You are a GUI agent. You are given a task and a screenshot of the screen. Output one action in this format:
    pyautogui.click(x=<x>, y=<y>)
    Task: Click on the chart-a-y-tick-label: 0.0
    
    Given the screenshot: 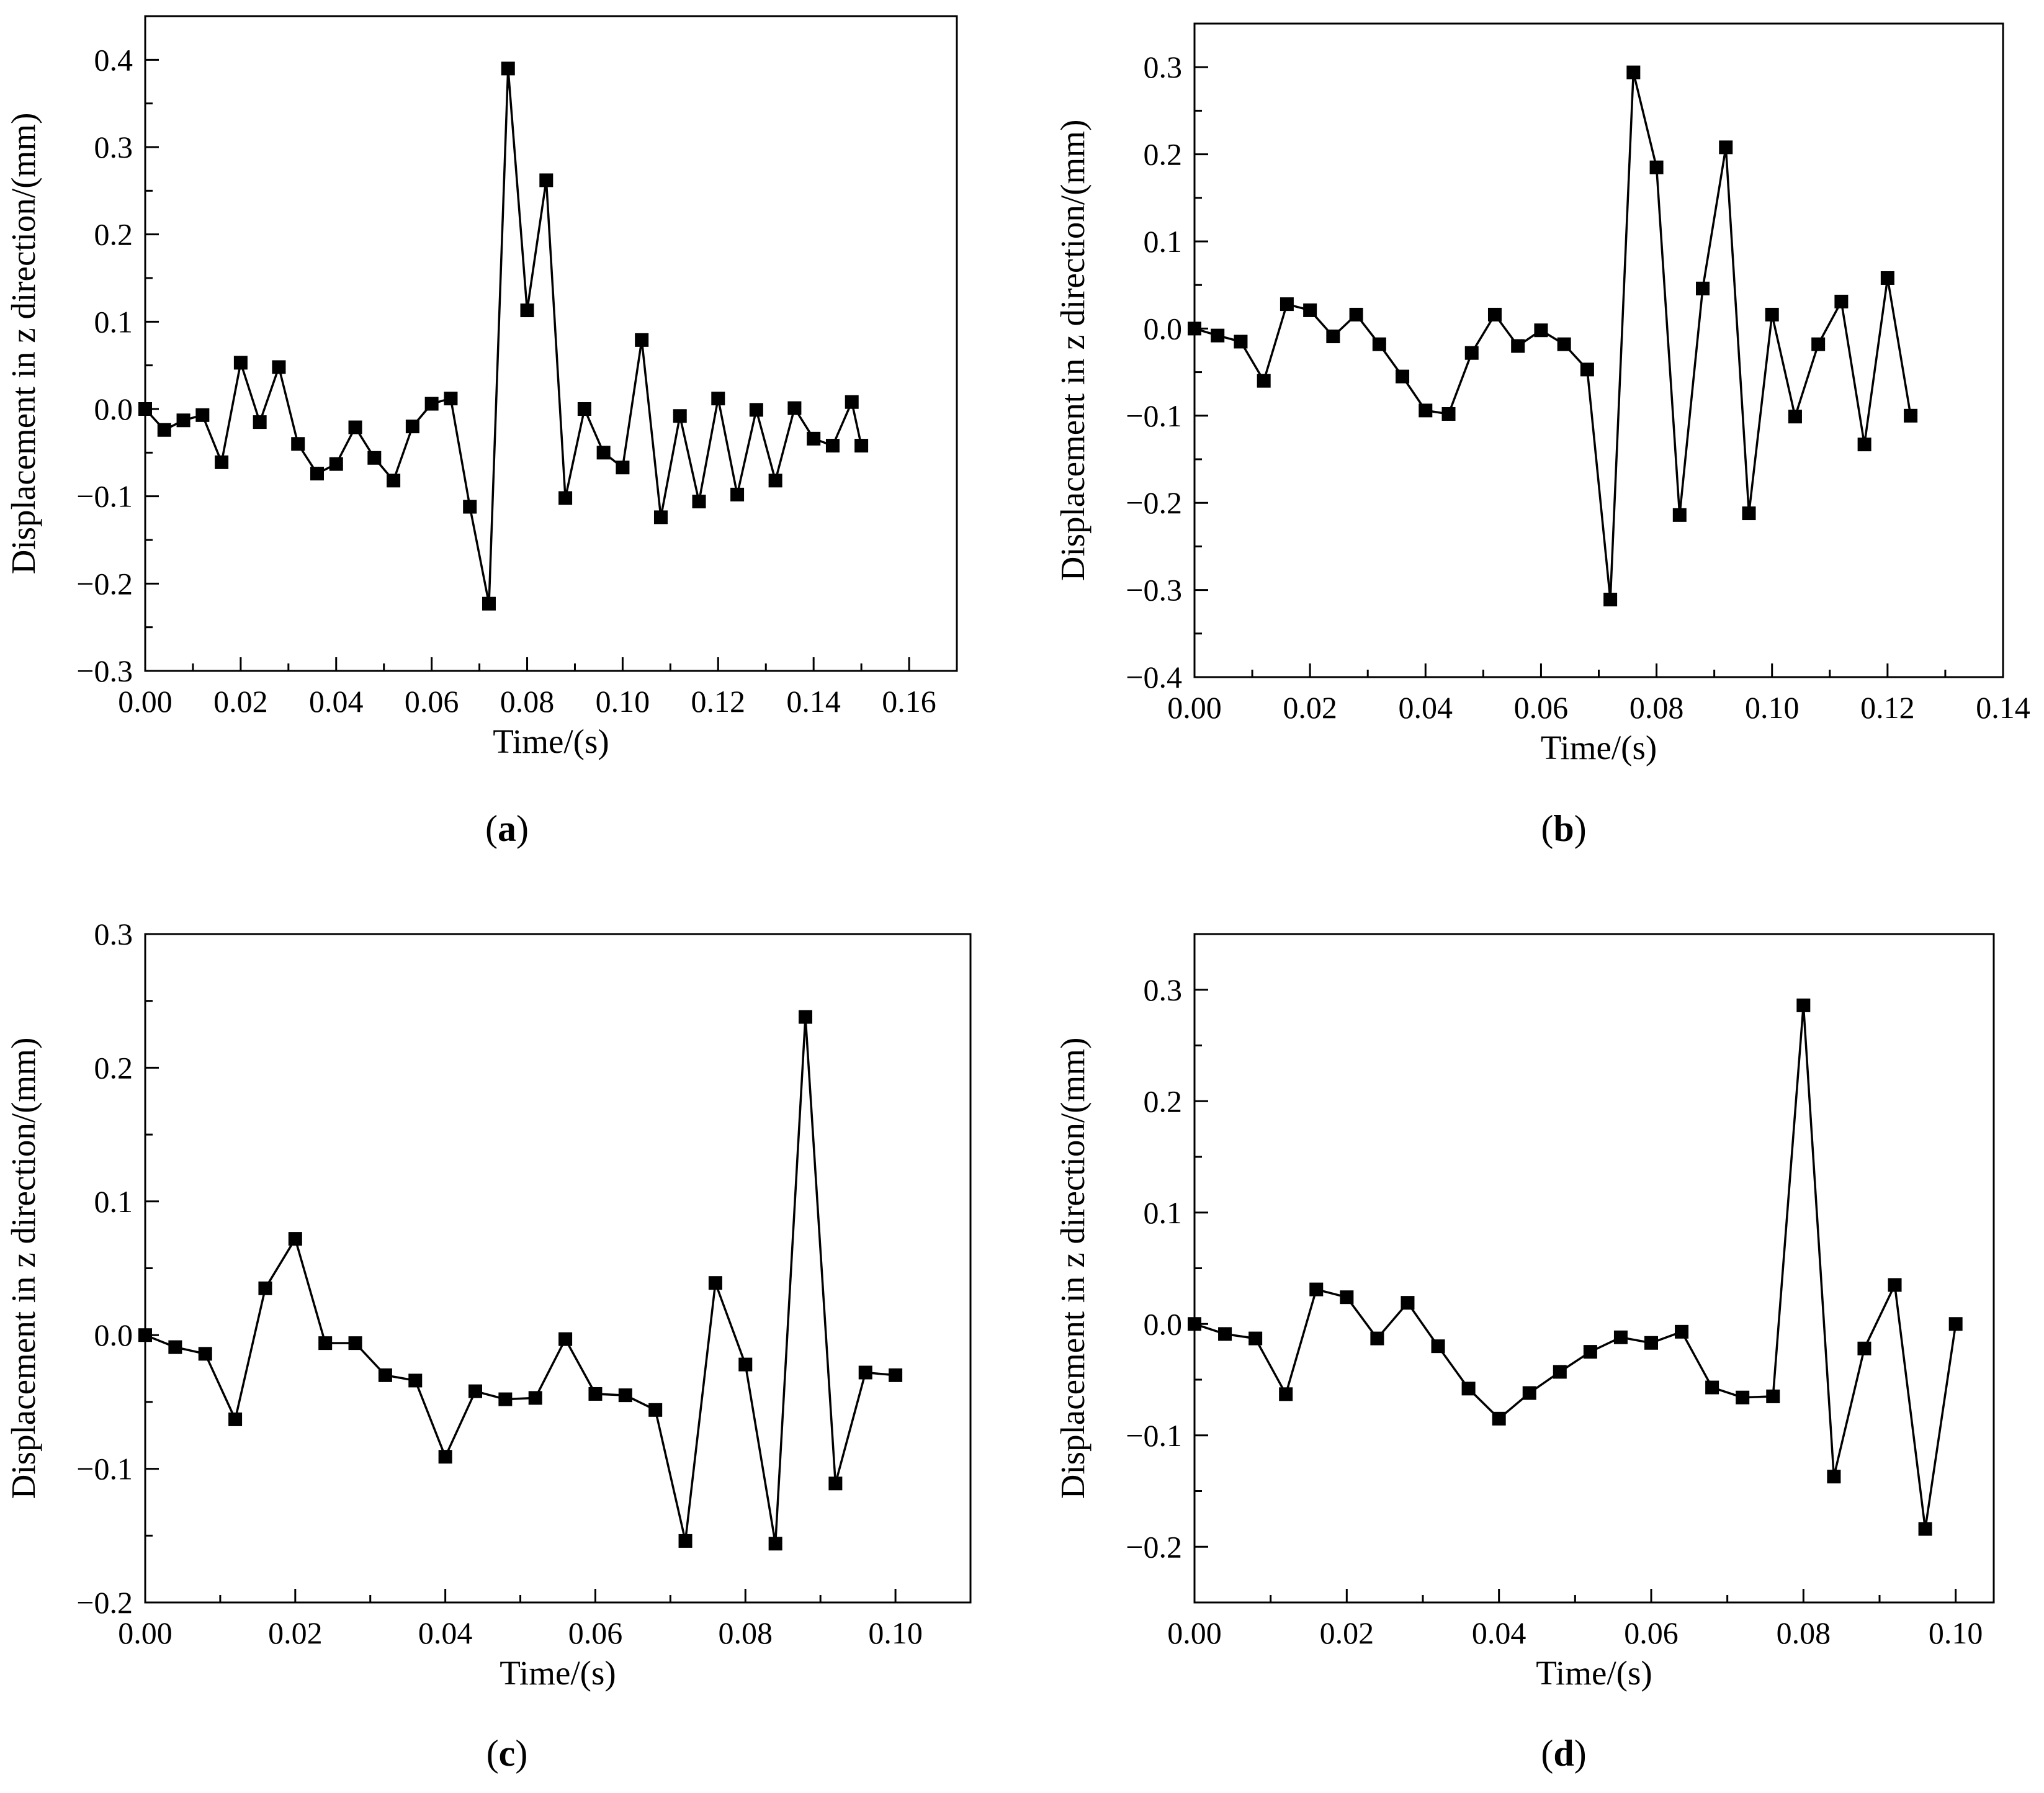 What is the action you would take?
    pyautogui.click(x=113, y=409)
    